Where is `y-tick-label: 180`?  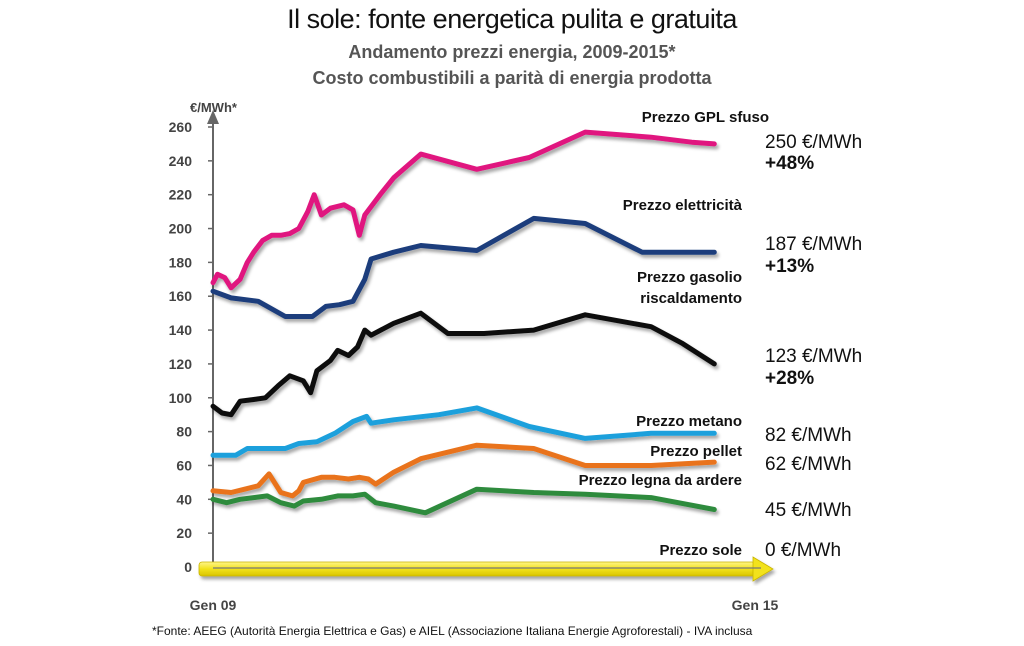 y-tick-label: 180 is located at coordinates (181, 262).